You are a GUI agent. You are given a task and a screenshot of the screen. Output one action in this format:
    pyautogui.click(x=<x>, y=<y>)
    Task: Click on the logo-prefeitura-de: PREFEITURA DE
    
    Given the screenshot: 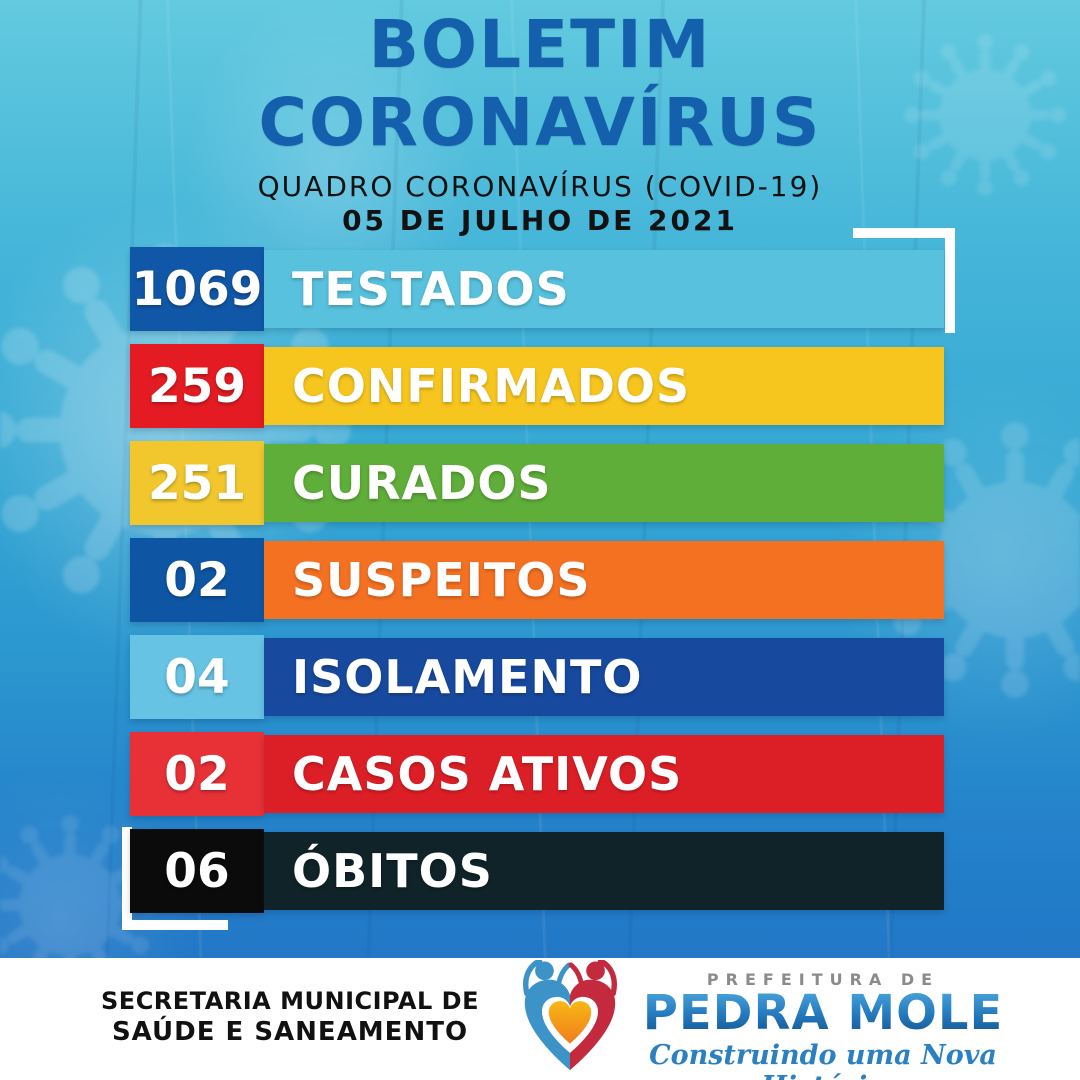 What is the action you would take?
    pyautogui.click(x=823, y=979)
    